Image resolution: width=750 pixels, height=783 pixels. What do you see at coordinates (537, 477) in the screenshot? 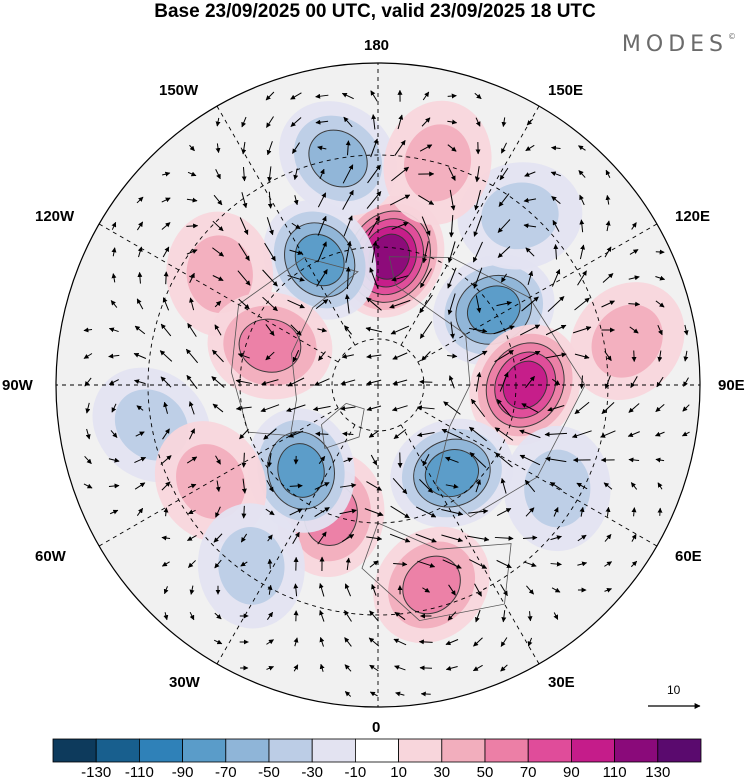
I see `meridian` at bounding box center [537, 477].